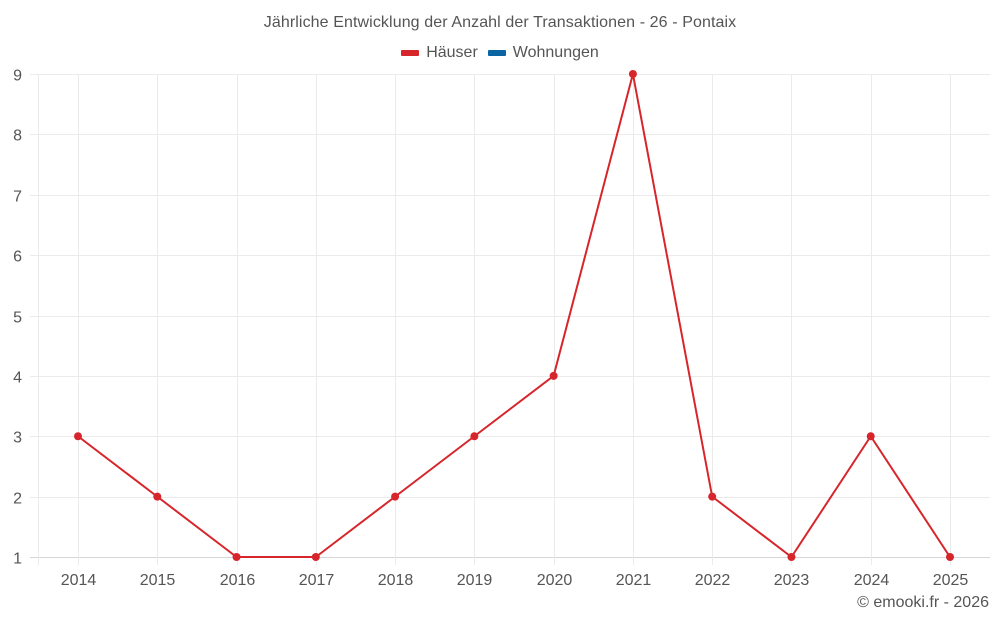 This screenshot has height=625, width=1000. What do you see at coordinates (17, 499) in the screenshot?
I see `y-tick-label: 2` at bounding box center [17, 499].